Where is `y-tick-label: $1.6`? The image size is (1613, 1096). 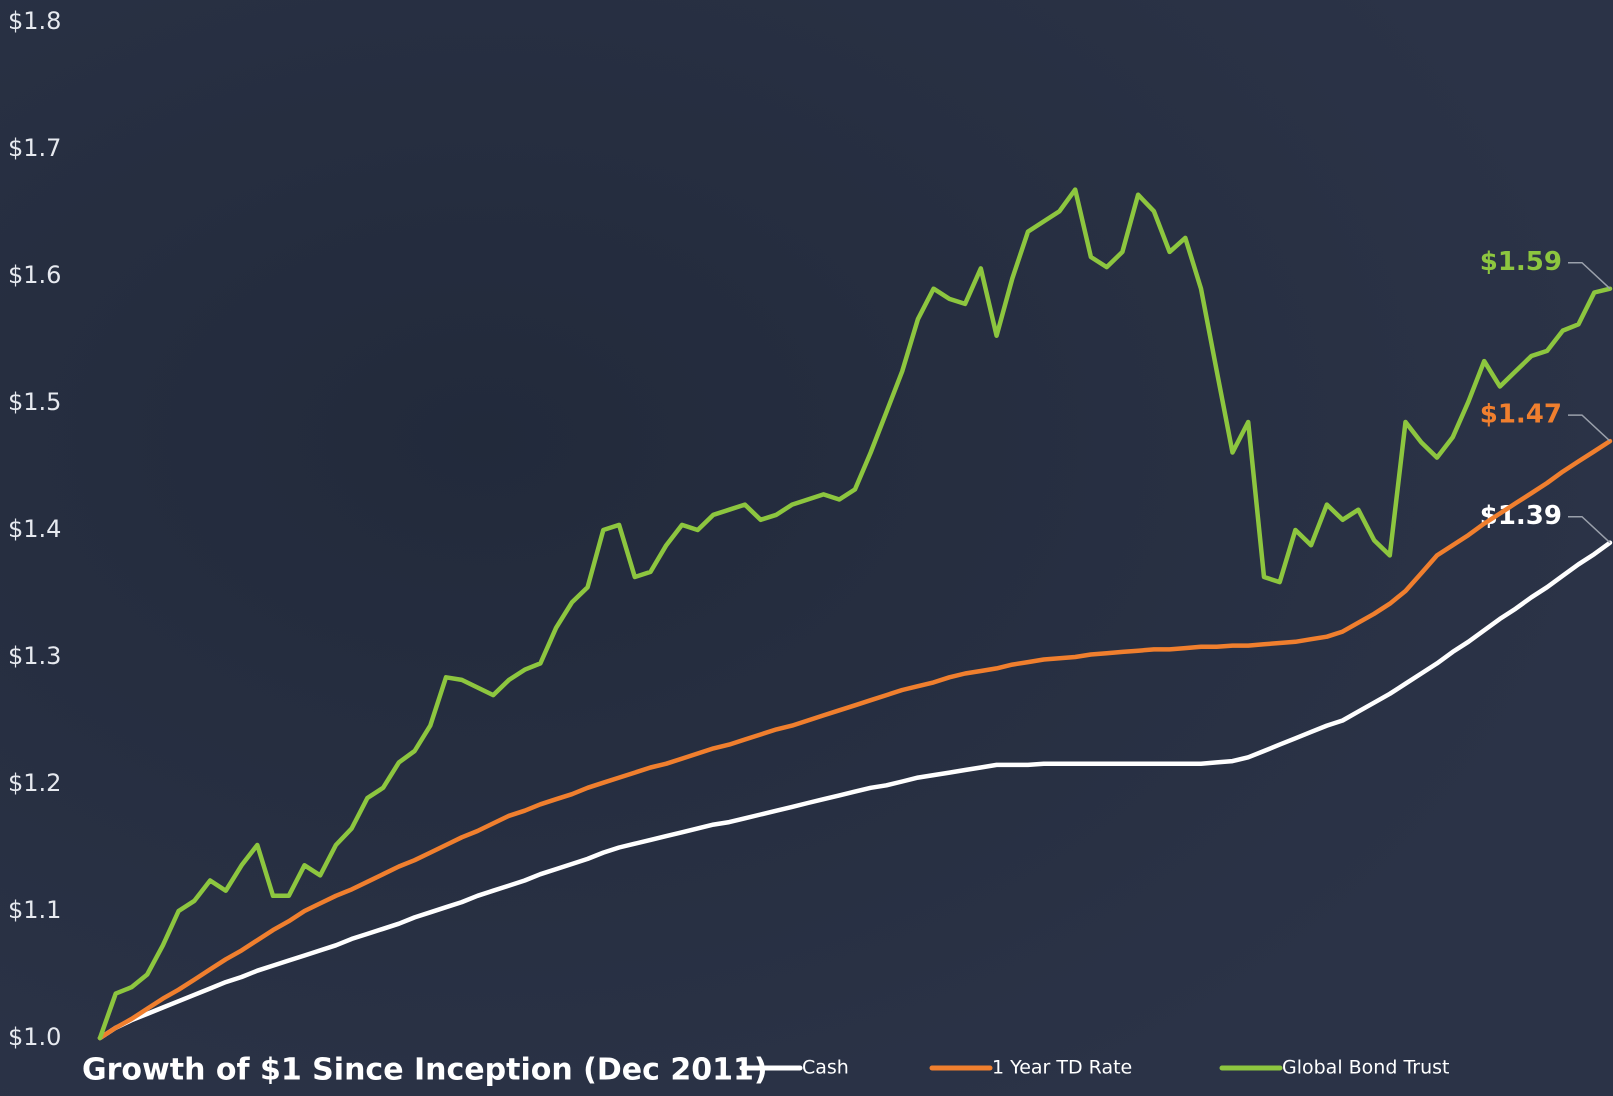 y-tick-label: $1.6 is located at coordinates (34, 275).